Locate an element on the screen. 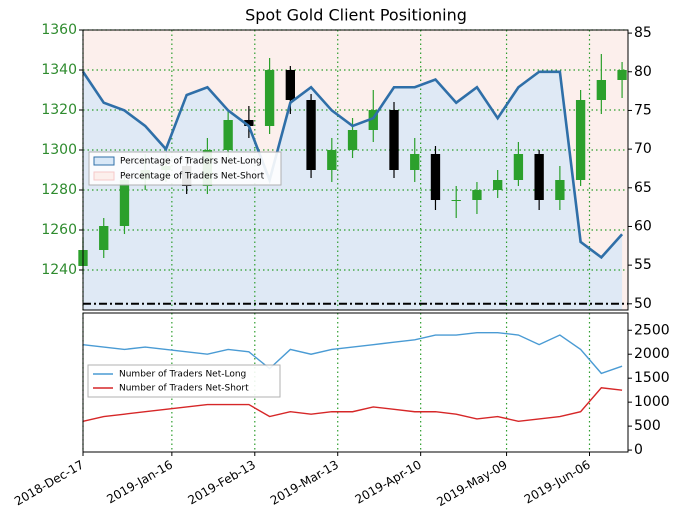  y2-tick-label: 60 is located at coordinates (643, 226).